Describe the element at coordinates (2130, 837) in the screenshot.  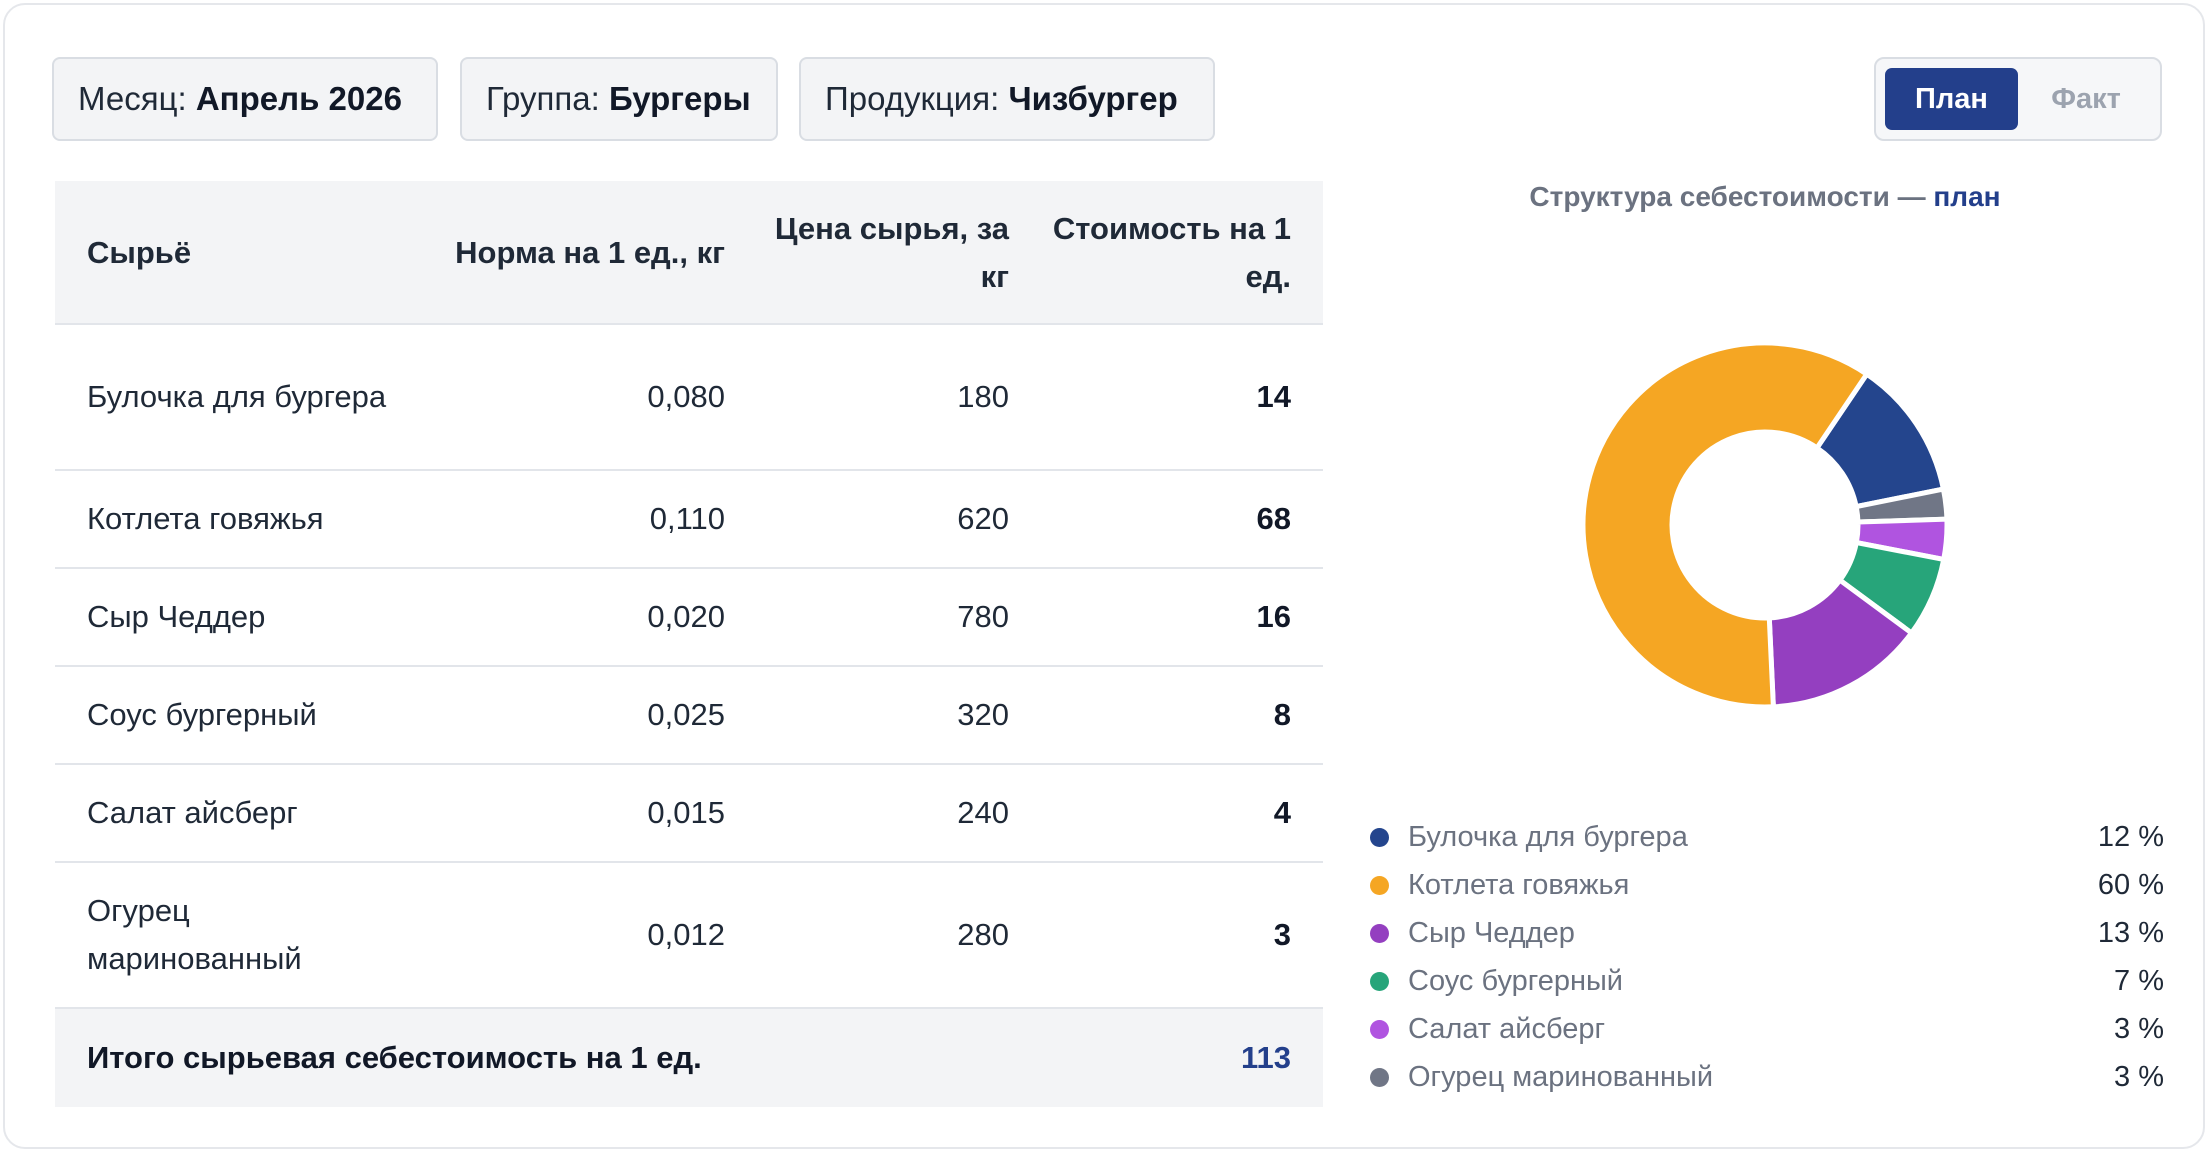
I see `legend-percent: 12 %` at that location.